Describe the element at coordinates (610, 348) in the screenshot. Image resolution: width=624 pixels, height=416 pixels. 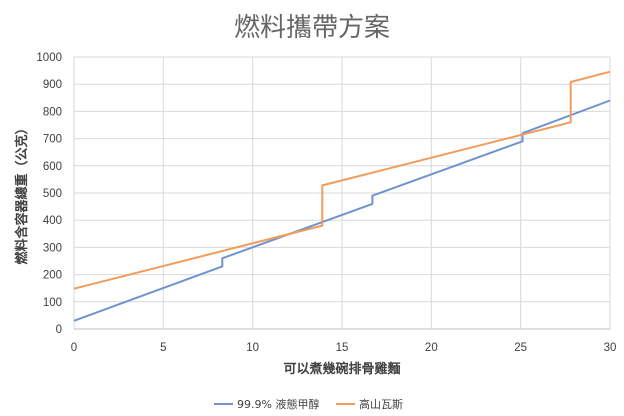
I see `x-tick-label: 30` at that location.